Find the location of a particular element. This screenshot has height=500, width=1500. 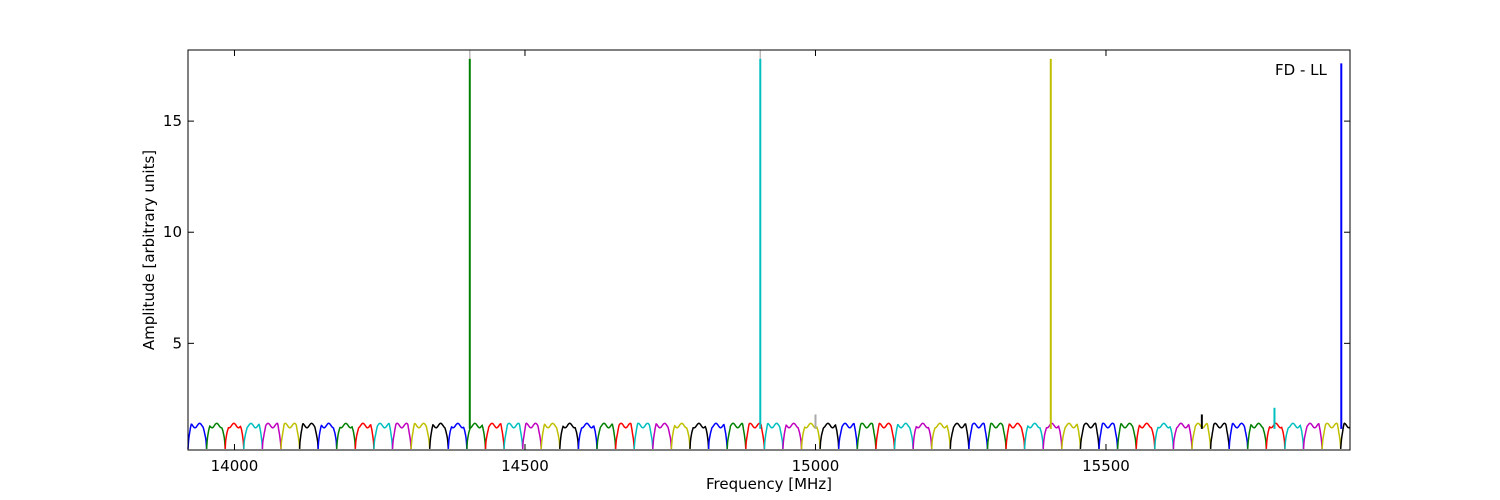

spectrum-bands is located at coordinates (769, 435).